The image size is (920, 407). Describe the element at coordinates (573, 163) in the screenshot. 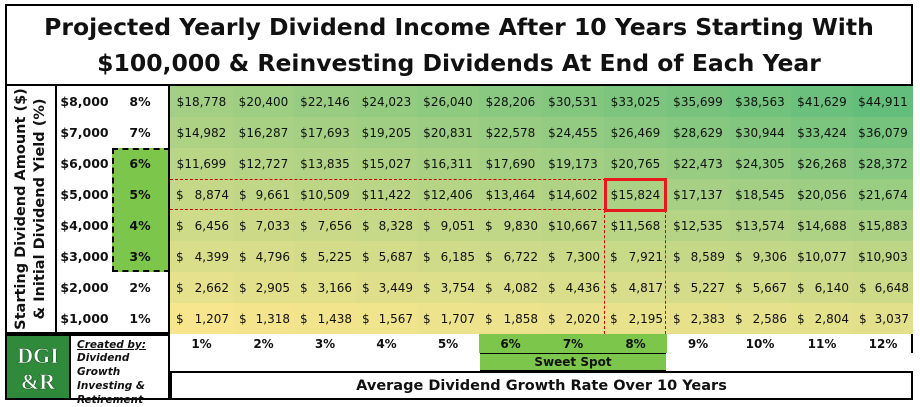

I see `heatmap-cell: $19,173` at that location.